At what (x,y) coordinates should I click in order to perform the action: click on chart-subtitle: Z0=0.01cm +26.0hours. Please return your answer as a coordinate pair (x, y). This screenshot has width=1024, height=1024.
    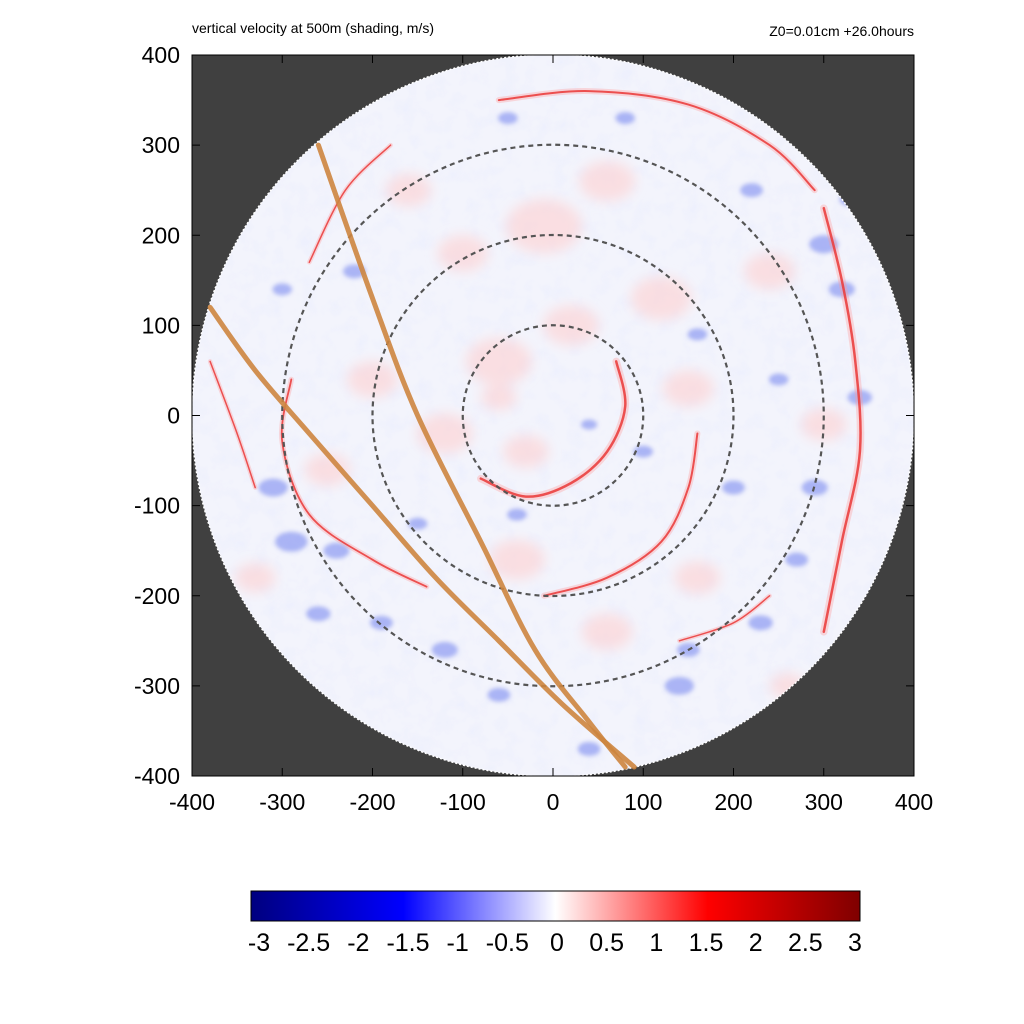
    Looking at the image, I should click on (841, 31).